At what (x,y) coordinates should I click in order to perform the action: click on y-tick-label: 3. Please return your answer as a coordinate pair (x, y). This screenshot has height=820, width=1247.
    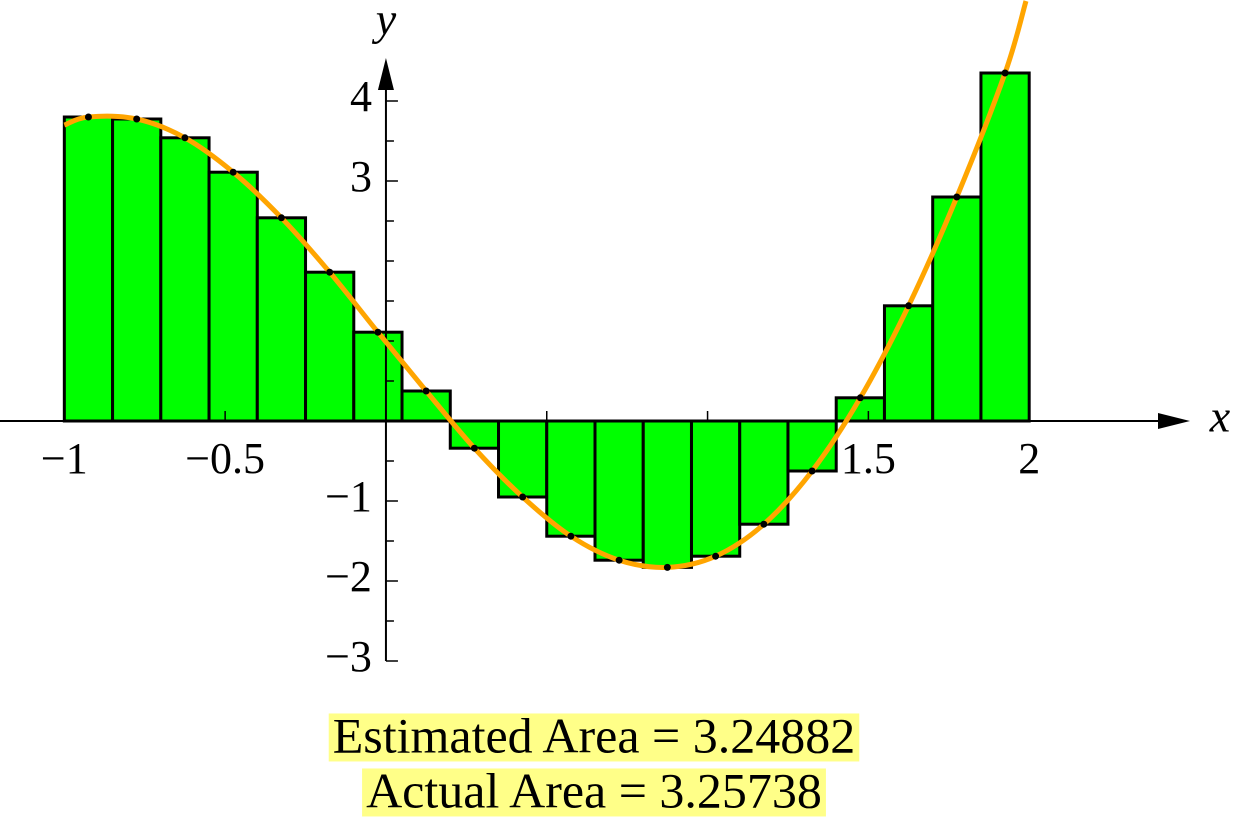
    Looking at the image, I should click on (361, 176).